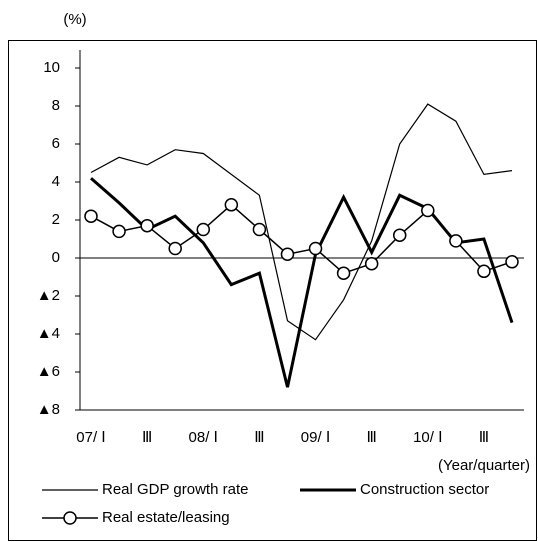  Describe the element at coordinates (56, 143) in the screenshot. I see `y-tick-label: 6` at that location.